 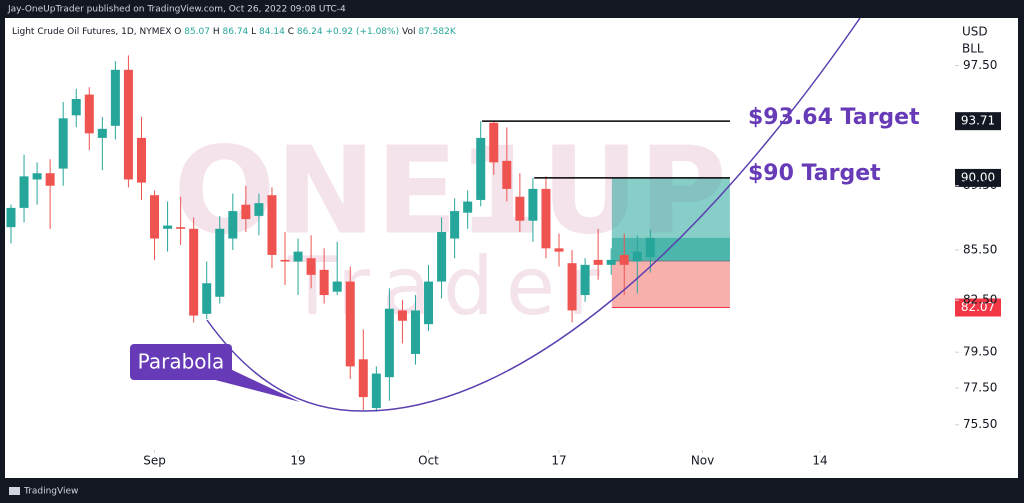 What do you see at coordinates (297, 461) in the screenshot?
I see `x-tick-label: 19` at bounding box center [297, 461].